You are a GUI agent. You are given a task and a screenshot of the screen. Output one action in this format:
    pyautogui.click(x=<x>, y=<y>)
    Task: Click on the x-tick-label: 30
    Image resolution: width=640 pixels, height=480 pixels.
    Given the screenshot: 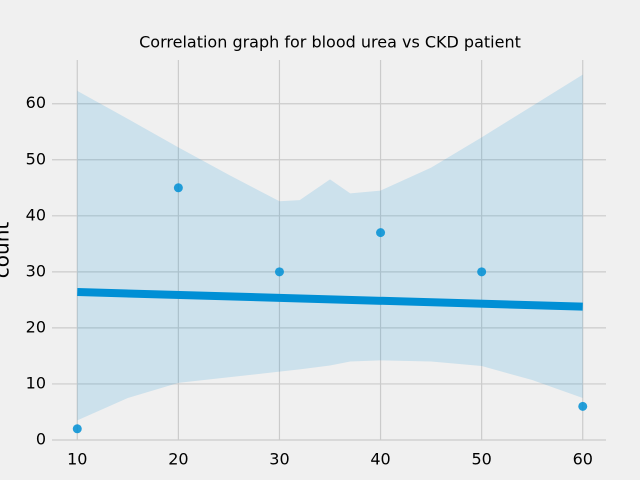 What is the action you would take?
    pyautogui.click(x=279, y=459)
    